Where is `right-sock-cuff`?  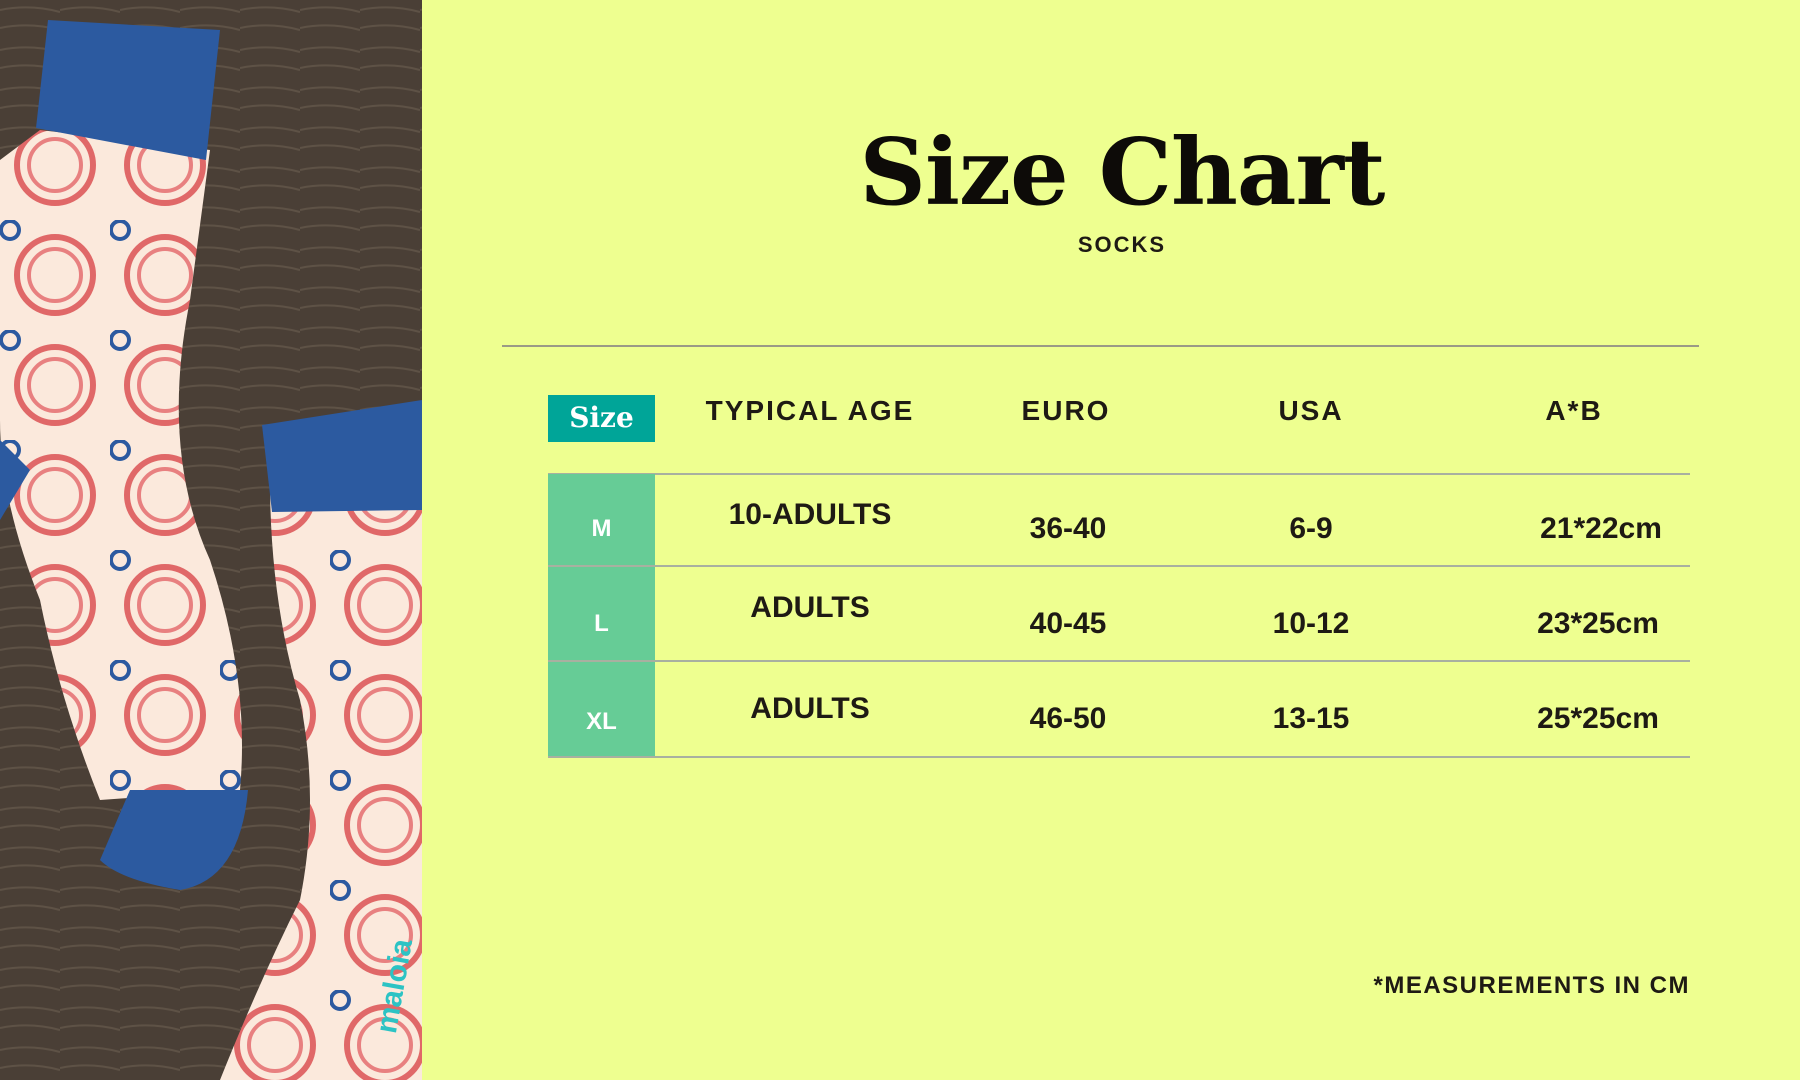
right-sock-cuff is located at coordinates (342, 456).